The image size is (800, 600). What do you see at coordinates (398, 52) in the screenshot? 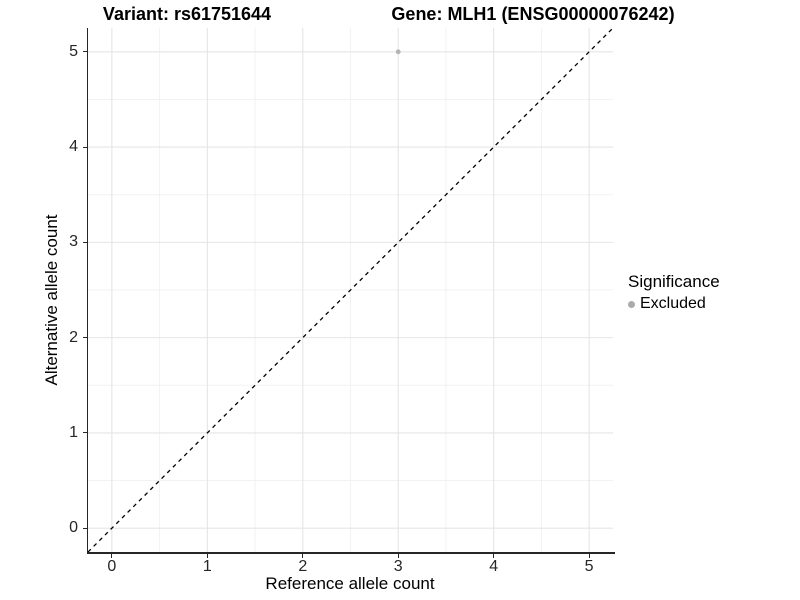
I see `data-point` at bounding box center [398, 52].